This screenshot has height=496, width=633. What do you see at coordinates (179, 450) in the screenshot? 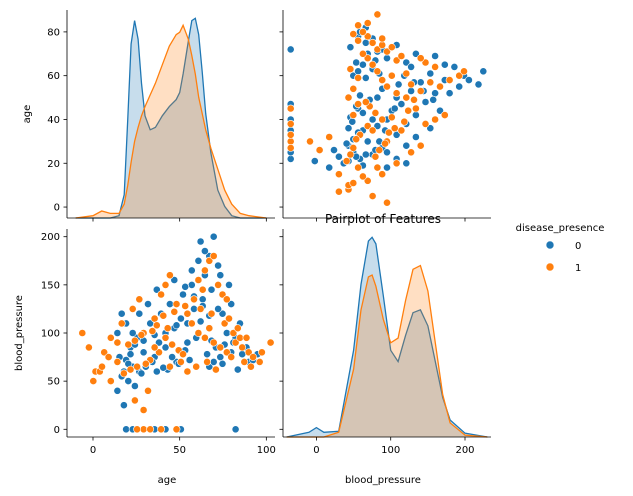
I see `x-tick-label: 50` at bounding box center [179, 450].